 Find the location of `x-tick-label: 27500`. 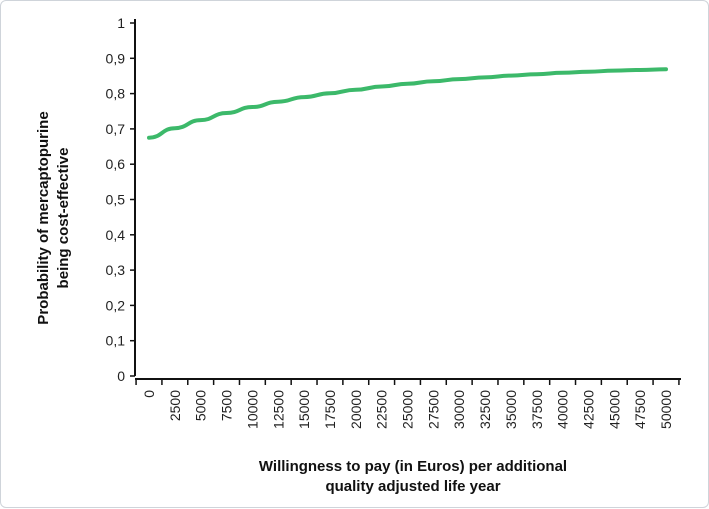

x-tick-label: 27500 is located at coordinates (433, 409).